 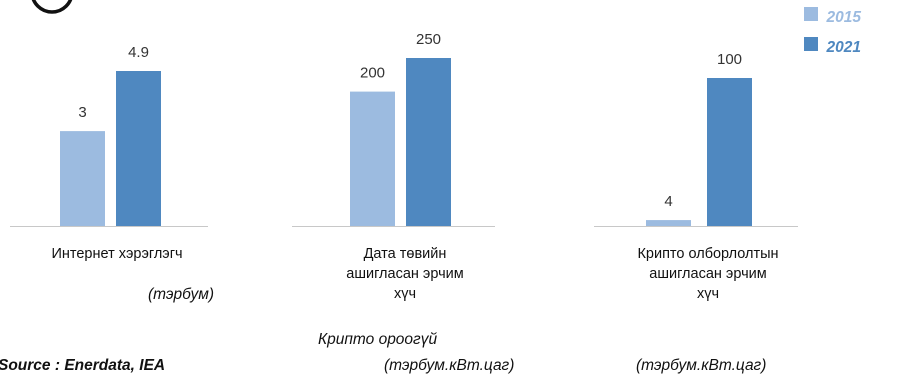 What do you see at coordinates (844, 17) in the screenshot?
I see `legend-label-2015: 2015` at bounding box center [844, 17].